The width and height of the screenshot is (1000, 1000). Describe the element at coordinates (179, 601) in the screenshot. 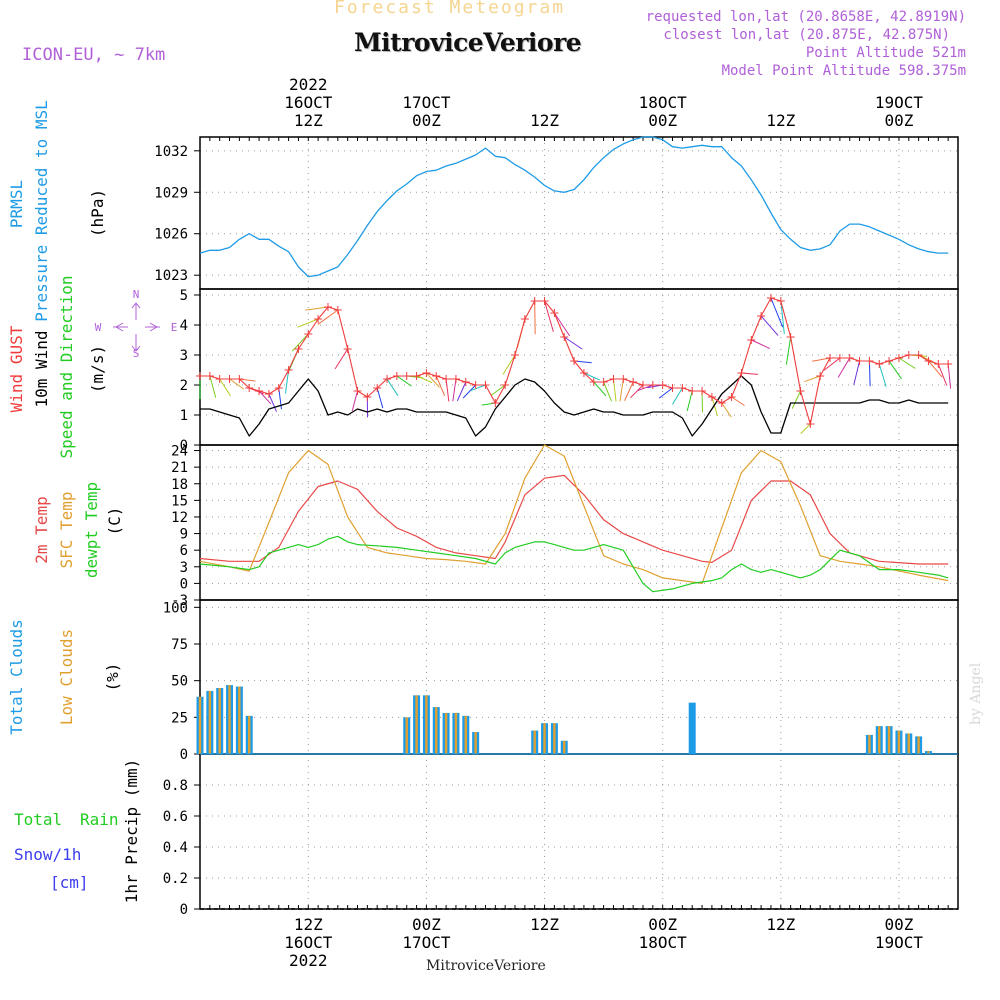

I see `temperature-y-tick-label: -3` at that location.